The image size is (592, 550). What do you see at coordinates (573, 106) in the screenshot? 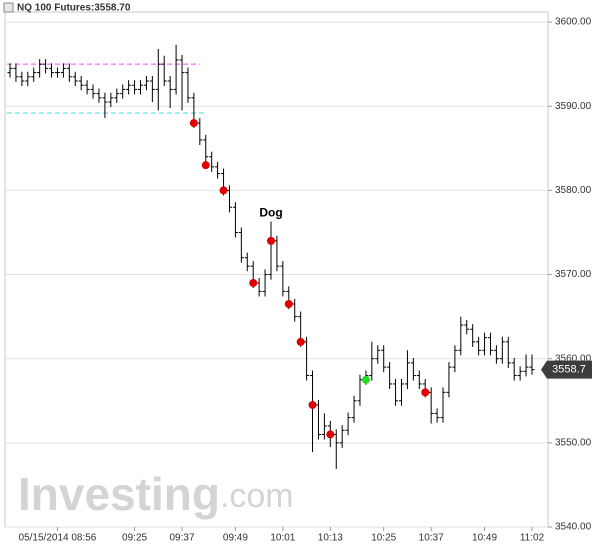
I see `y-tick-label: 3590.00` at bounding box center [573, 106].